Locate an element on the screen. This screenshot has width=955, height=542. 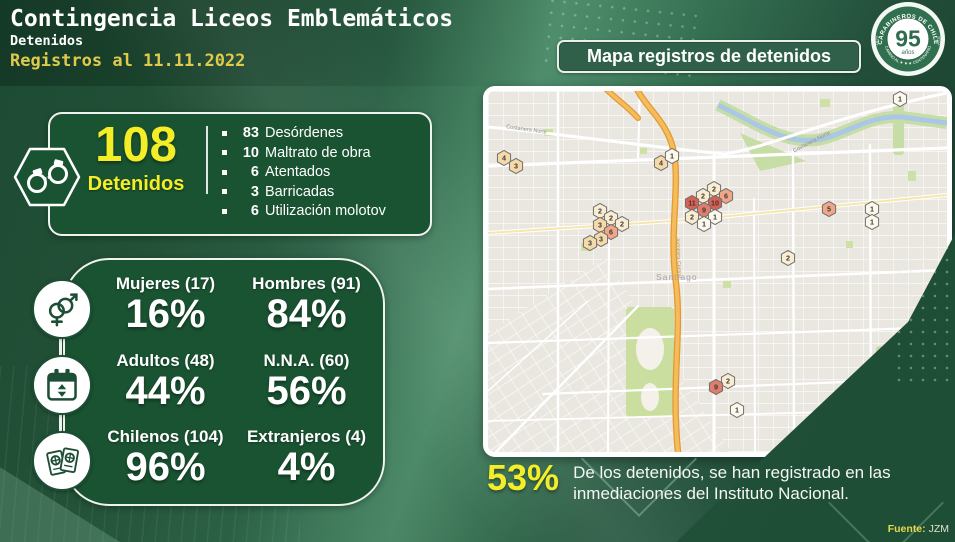
breakdown-label: Barricadas is located at coordinates (300, 191).